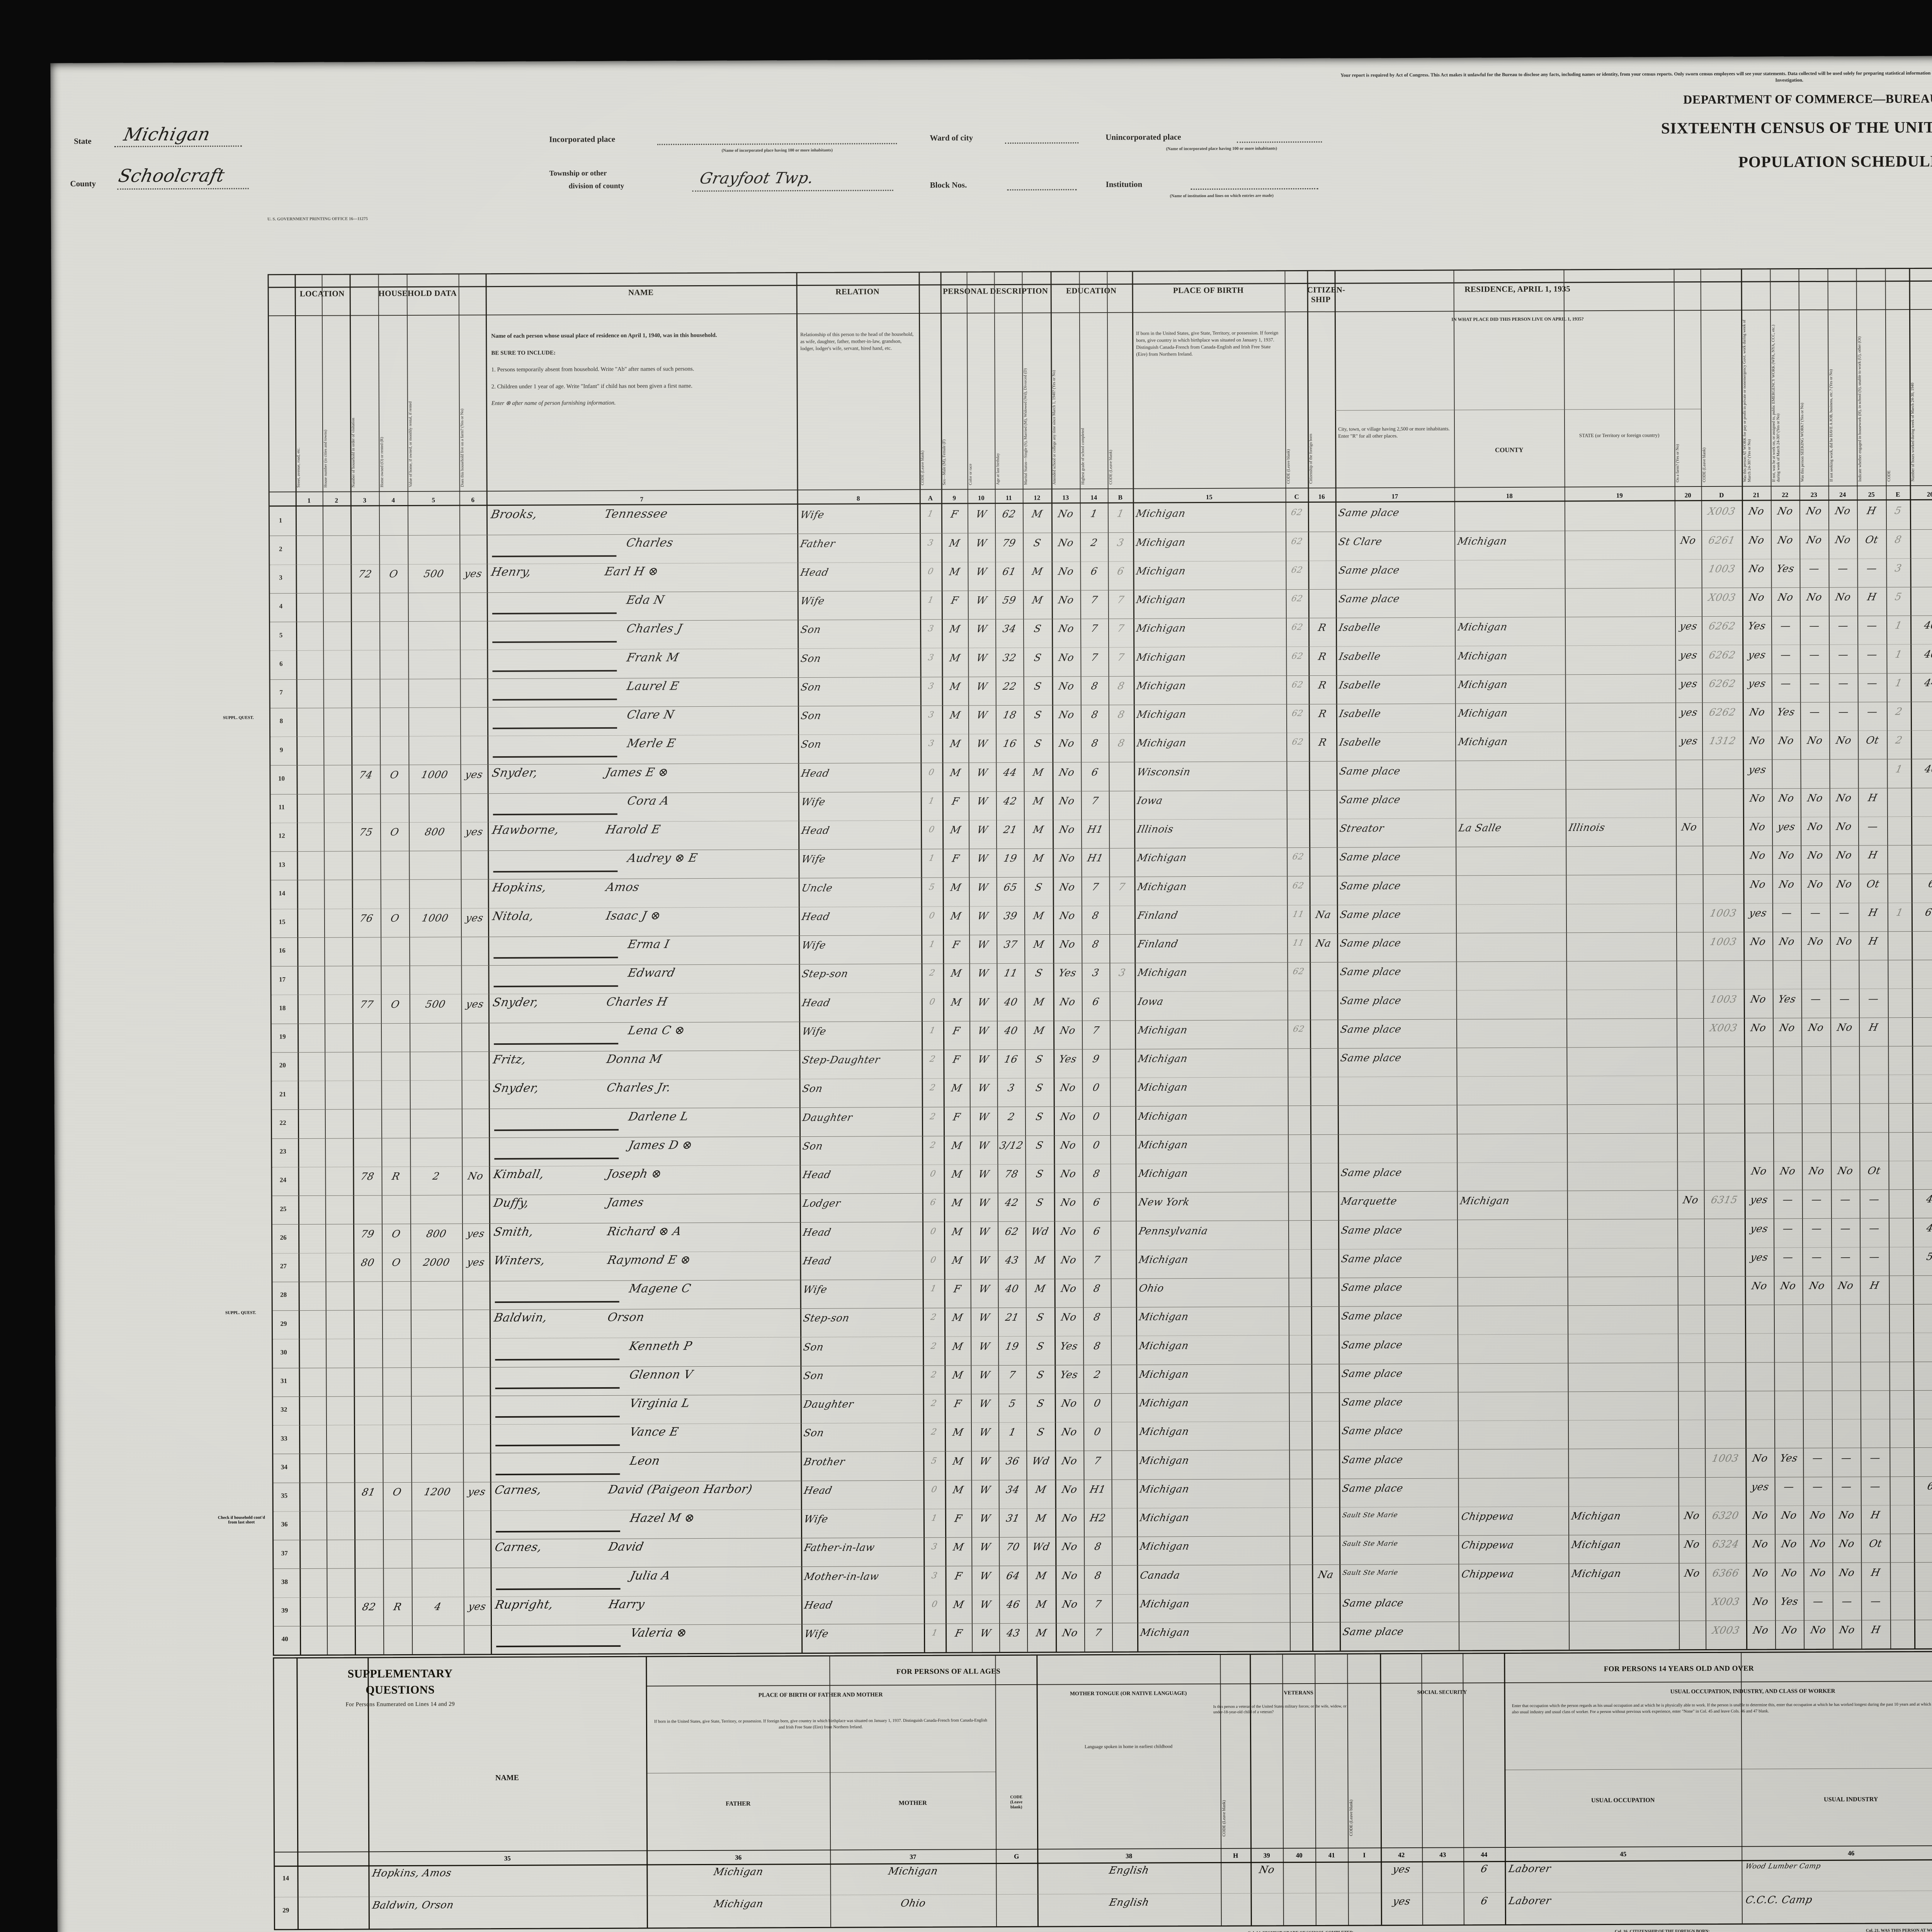  I want to click on cell-c23: No, so click(1815, 942).